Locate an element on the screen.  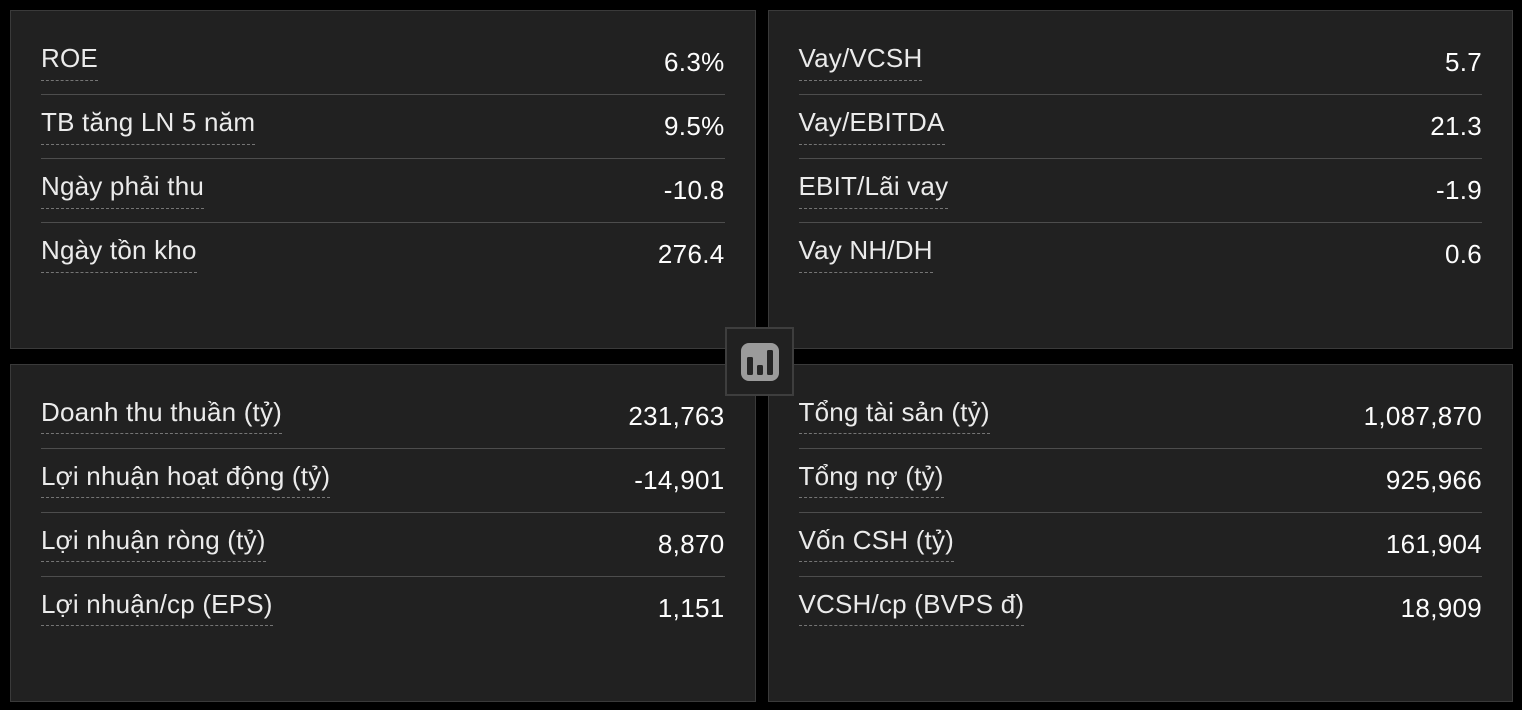
chart-view-toggle-button is located at coordinates (759, 361).